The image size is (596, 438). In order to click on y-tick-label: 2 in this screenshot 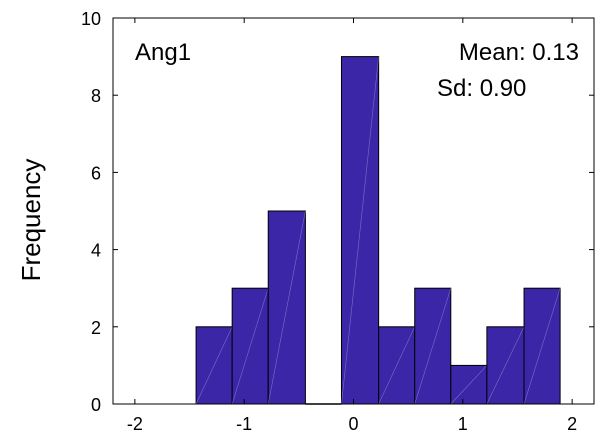, I will do `click(96, 328)`.